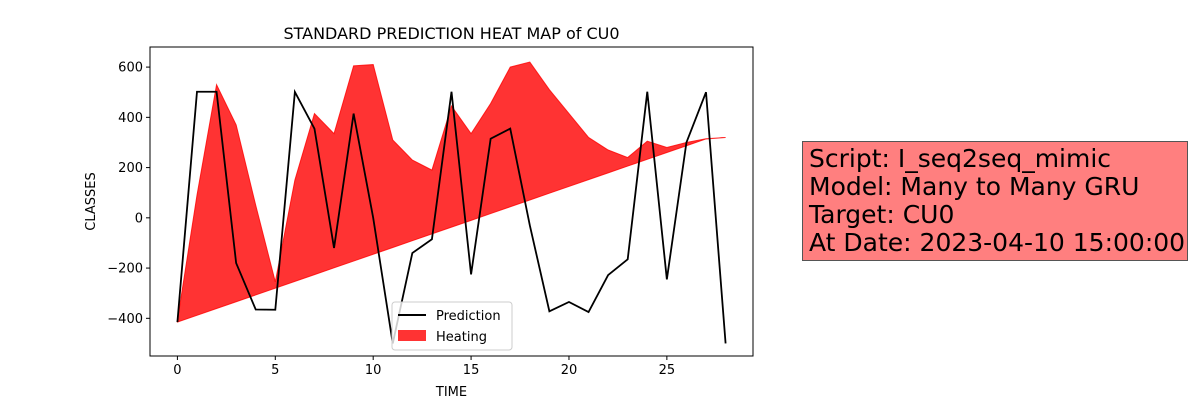 The image size is (1202, 400). What do you see at coordinates (91, 201) in the screenshot?
I see `y-axis-label: CLASSES` at bounding box center [91, 201].